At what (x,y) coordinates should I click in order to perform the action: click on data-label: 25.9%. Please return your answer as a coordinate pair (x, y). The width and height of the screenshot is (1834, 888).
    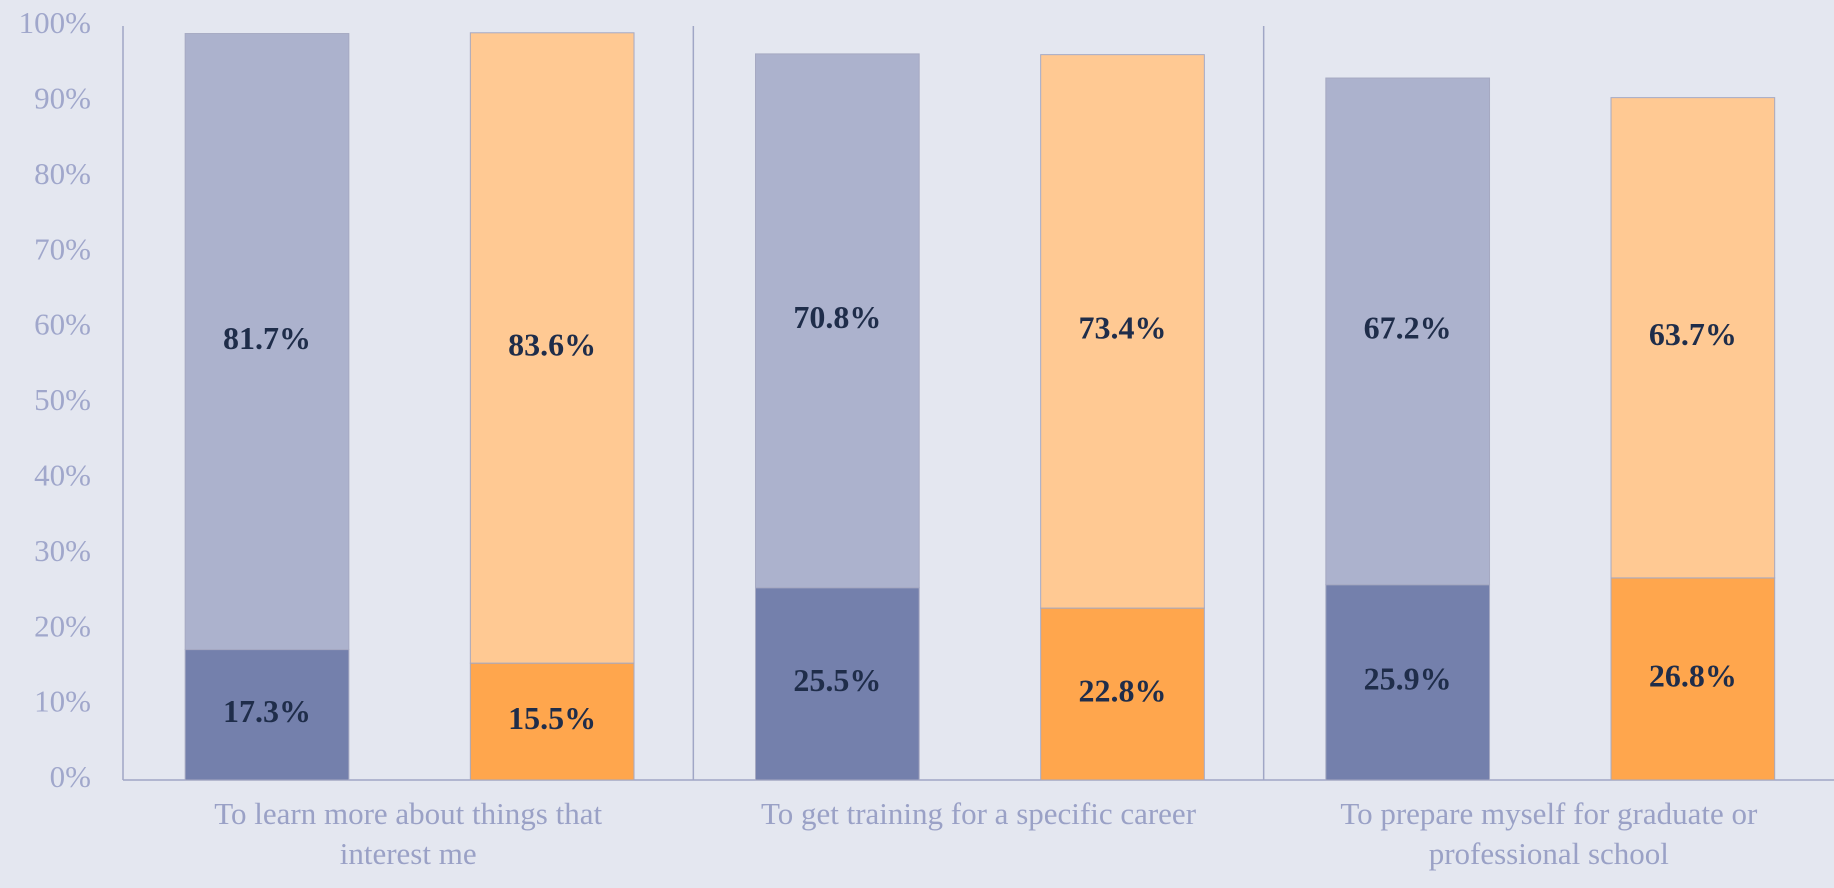
    Looking at the image, I should click on (1408, 679).